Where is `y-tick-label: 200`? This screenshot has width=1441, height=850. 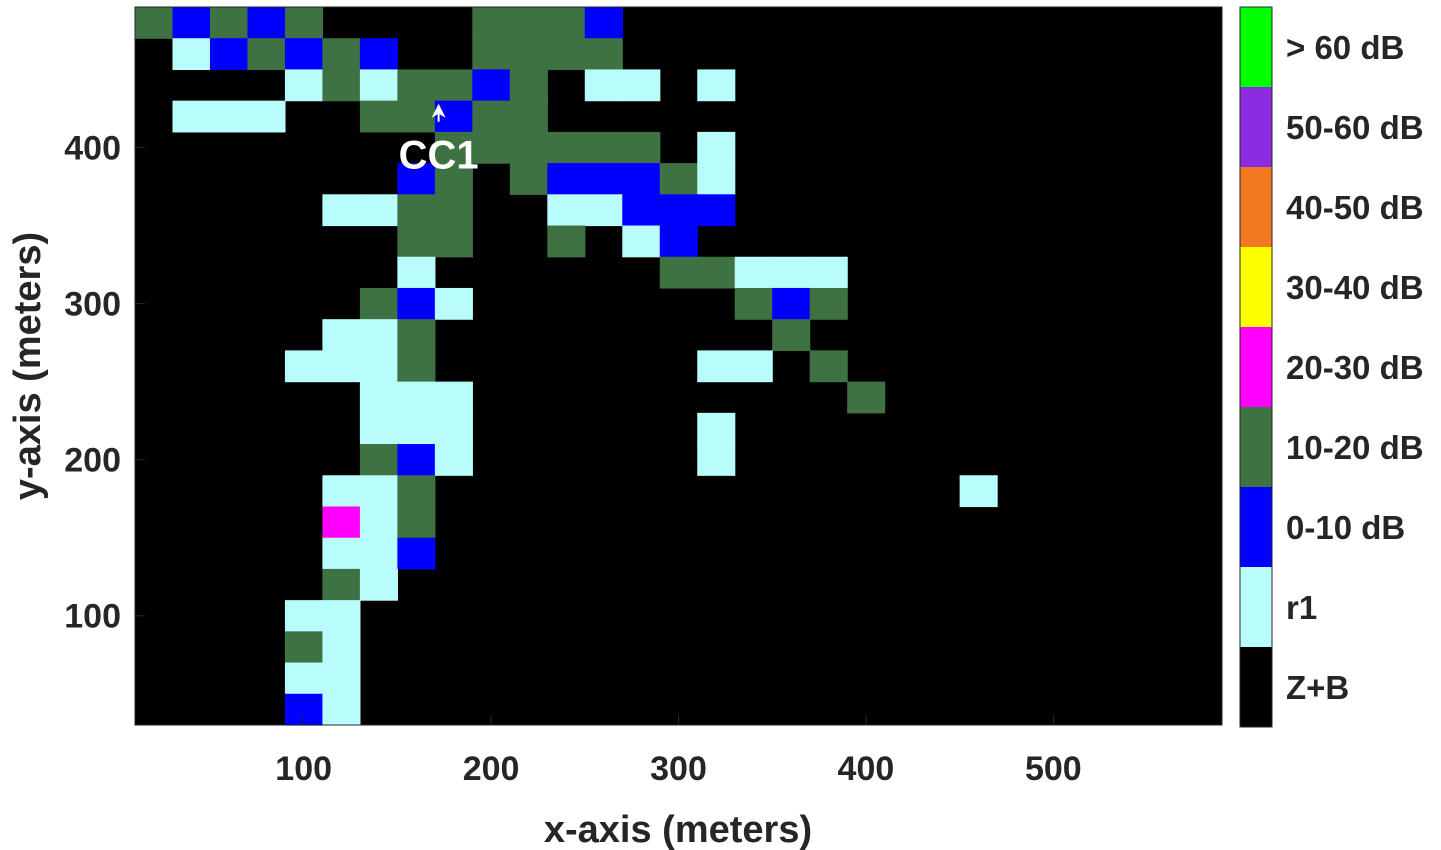 y-tick-label: 200 is located at coordinates (92, 461).